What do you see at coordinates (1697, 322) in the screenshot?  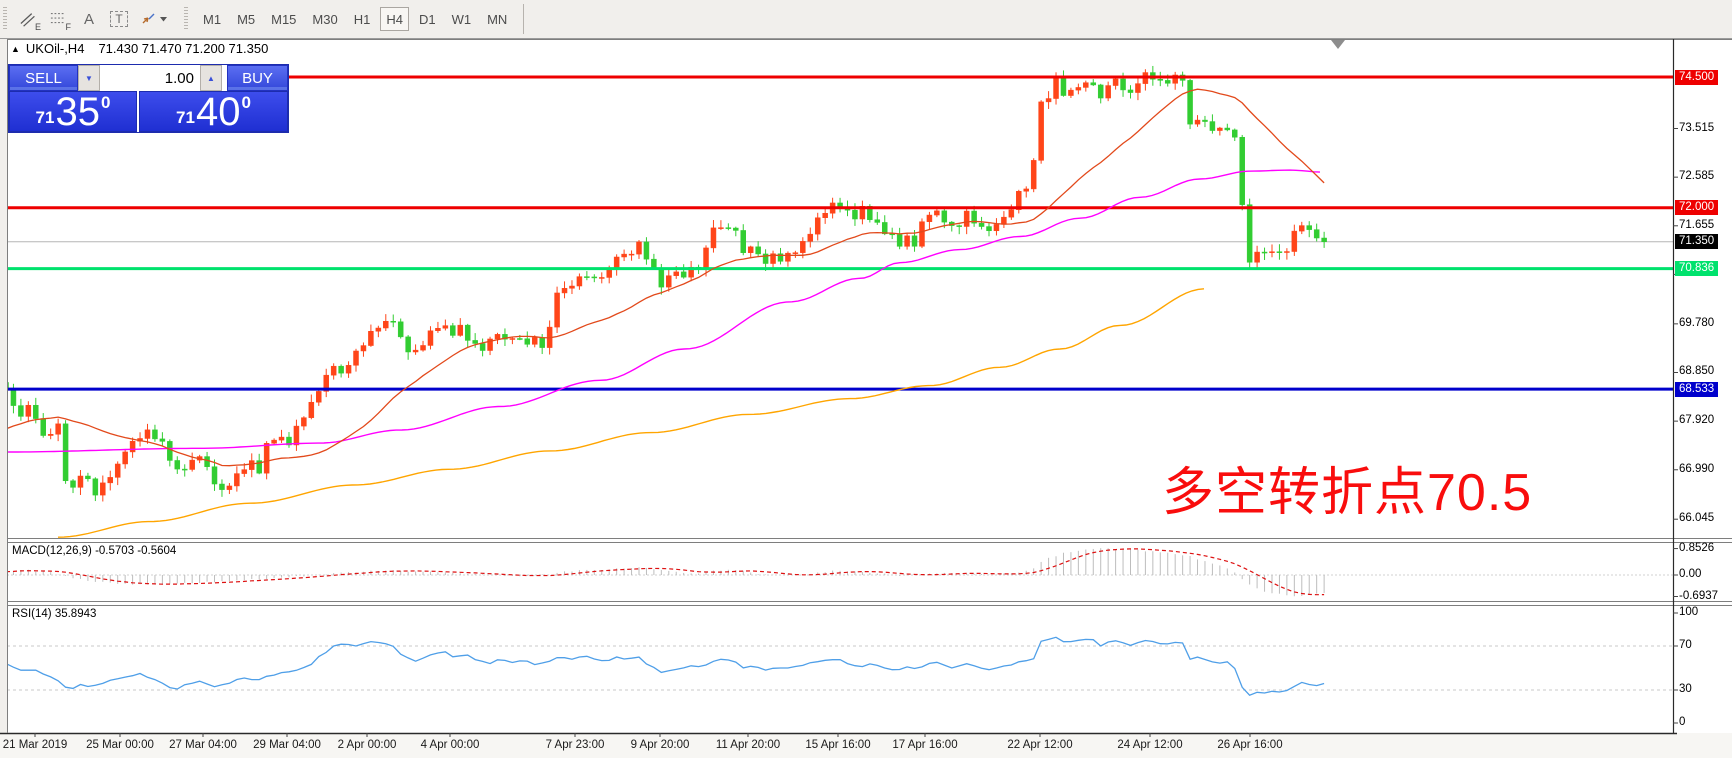 I see `price-tick-label: 69.780` at bounding box center [1697, 322].